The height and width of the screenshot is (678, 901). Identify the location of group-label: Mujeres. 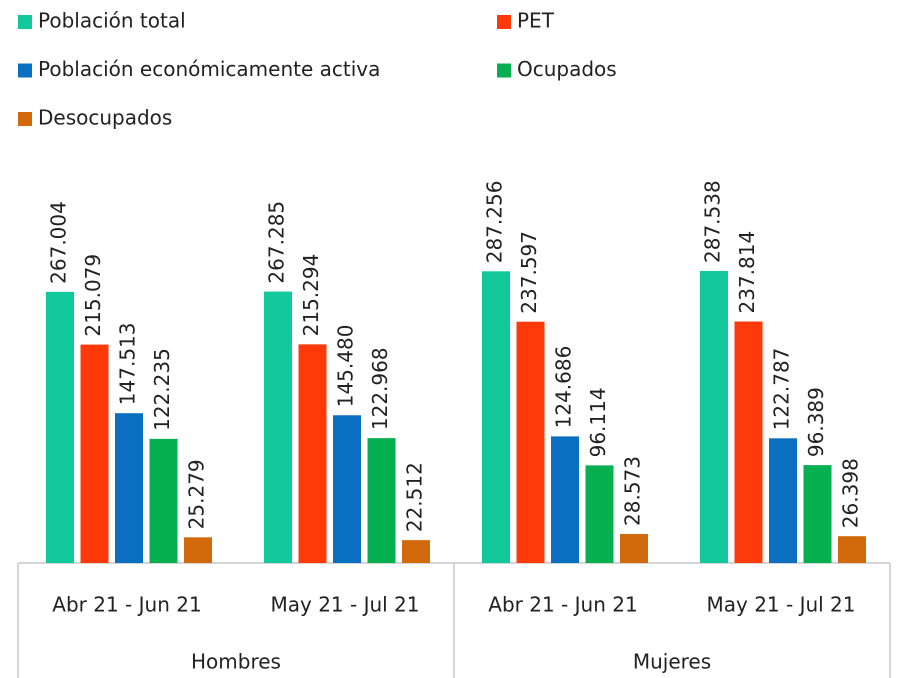
(672, 662).